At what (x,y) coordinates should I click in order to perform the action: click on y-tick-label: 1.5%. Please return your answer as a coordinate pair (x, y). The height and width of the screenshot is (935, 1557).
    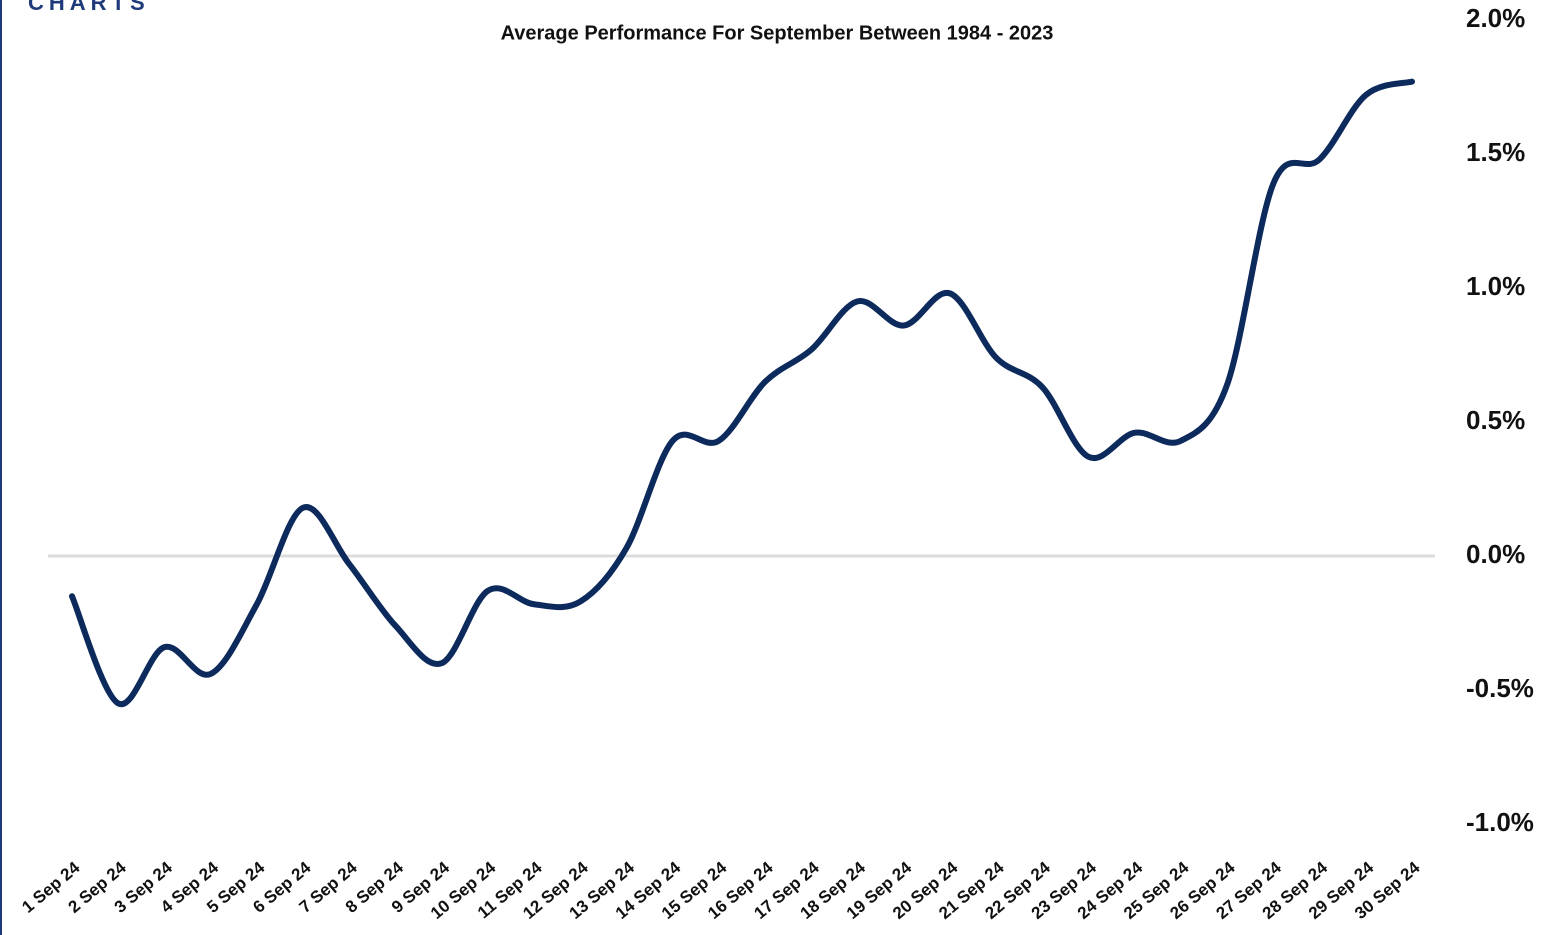
    Looking at the image, I should click on (1495, 152).